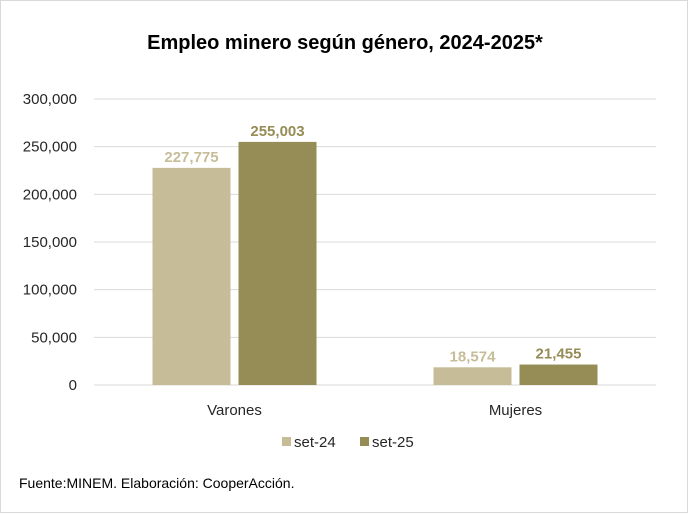  What do you see at coordinates (393, 442) in the screenshot?
I see `legend-label: set-25` at bounding box center [393, 442].